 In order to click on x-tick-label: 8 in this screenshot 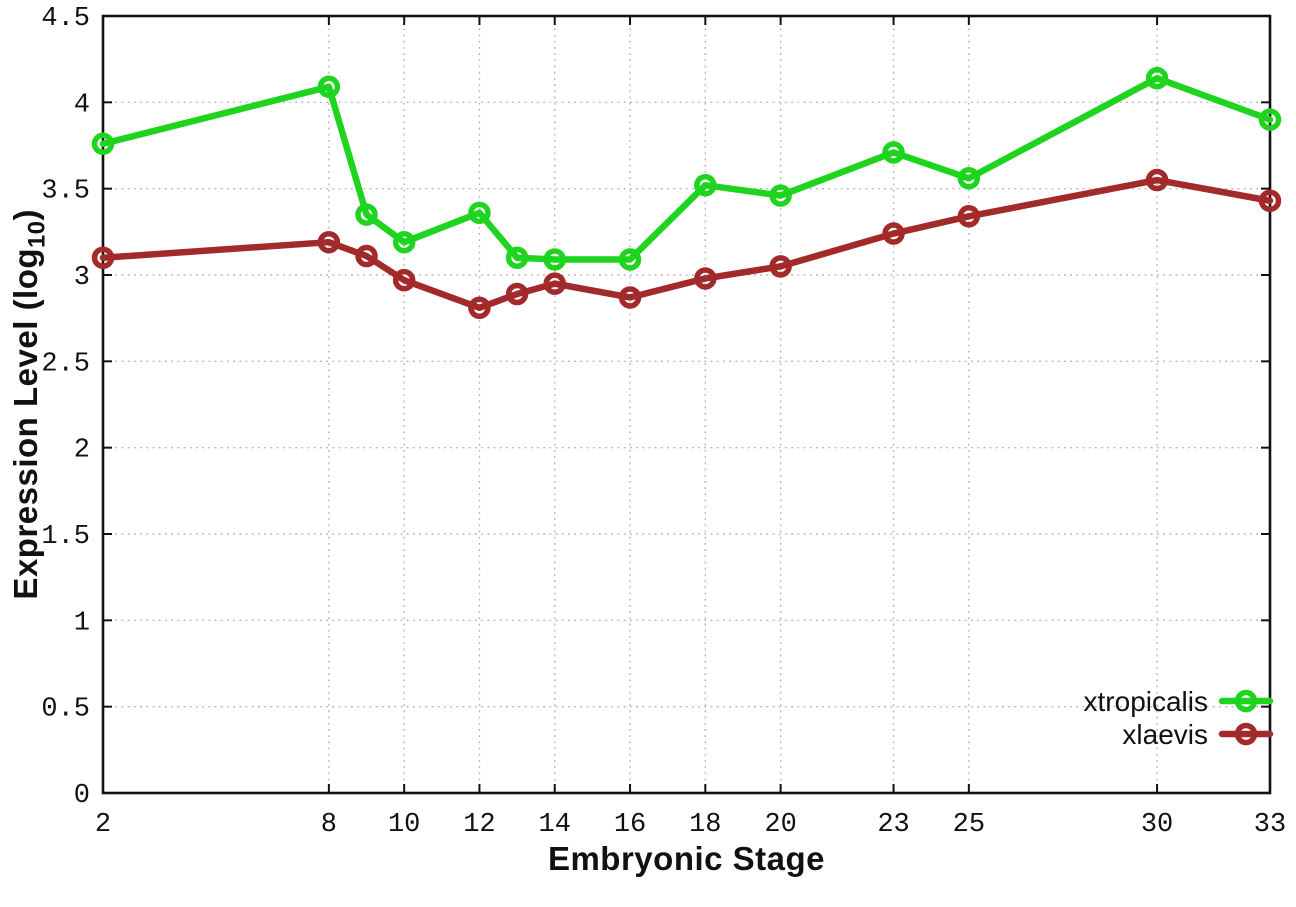, I will do `click(329, 825)`.